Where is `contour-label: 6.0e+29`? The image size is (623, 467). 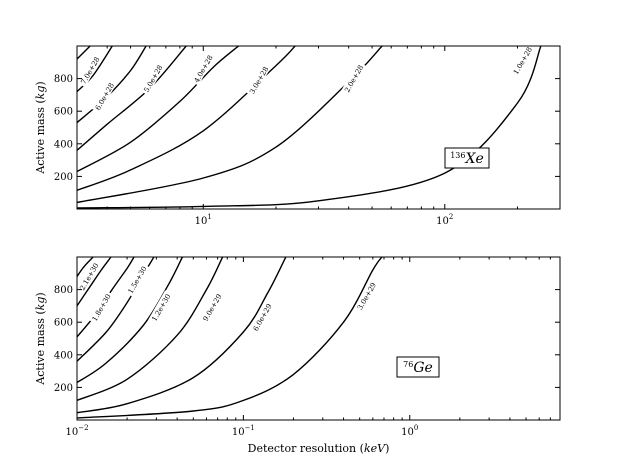
contour-label: 6.0e+29 is located at coordinates (262, 317).